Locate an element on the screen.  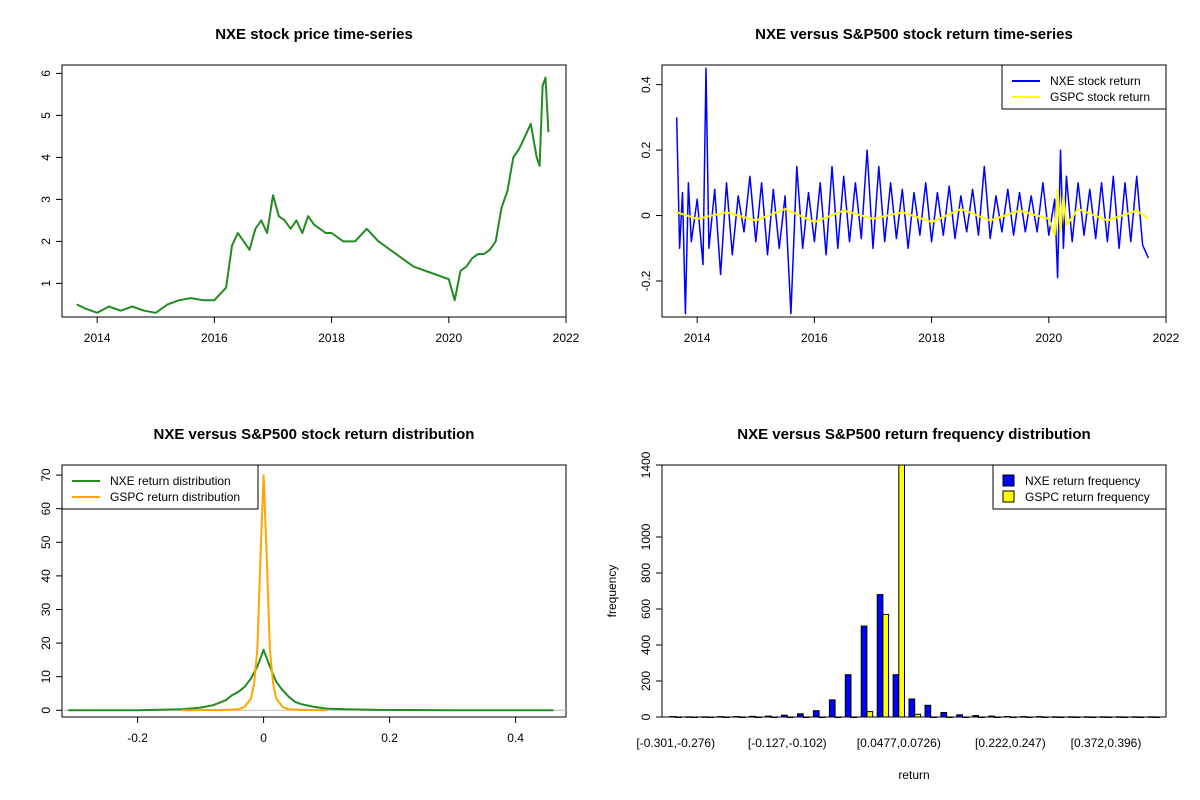
y-tick-label: 1000 is located at coordinates (646, 536).